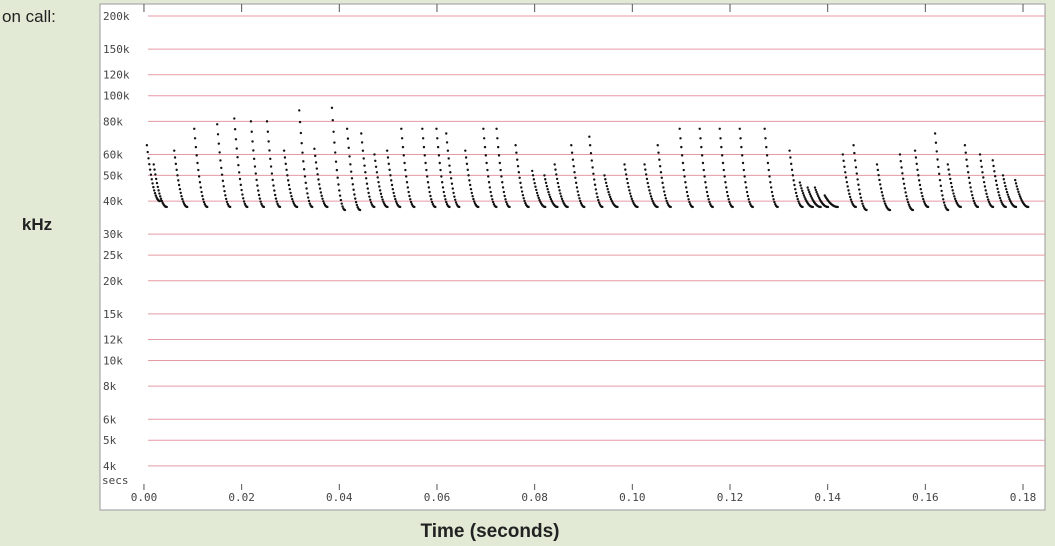 The width and height of the screenshot is (1055, 546). Describe the element at coordinates (29, 16) in the screenshot. I see `caption: on call:` at that location.